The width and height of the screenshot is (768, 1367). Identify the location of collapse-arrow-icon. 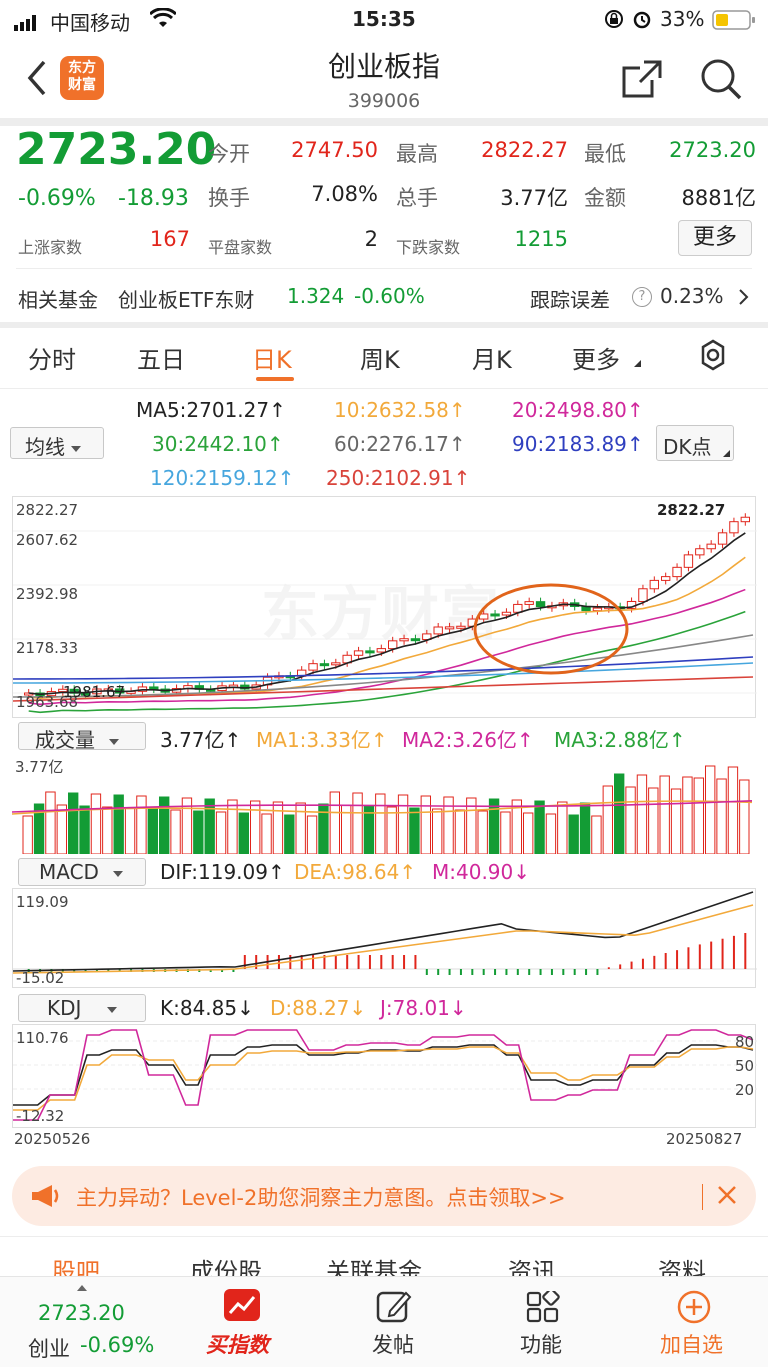
(82, 1288).